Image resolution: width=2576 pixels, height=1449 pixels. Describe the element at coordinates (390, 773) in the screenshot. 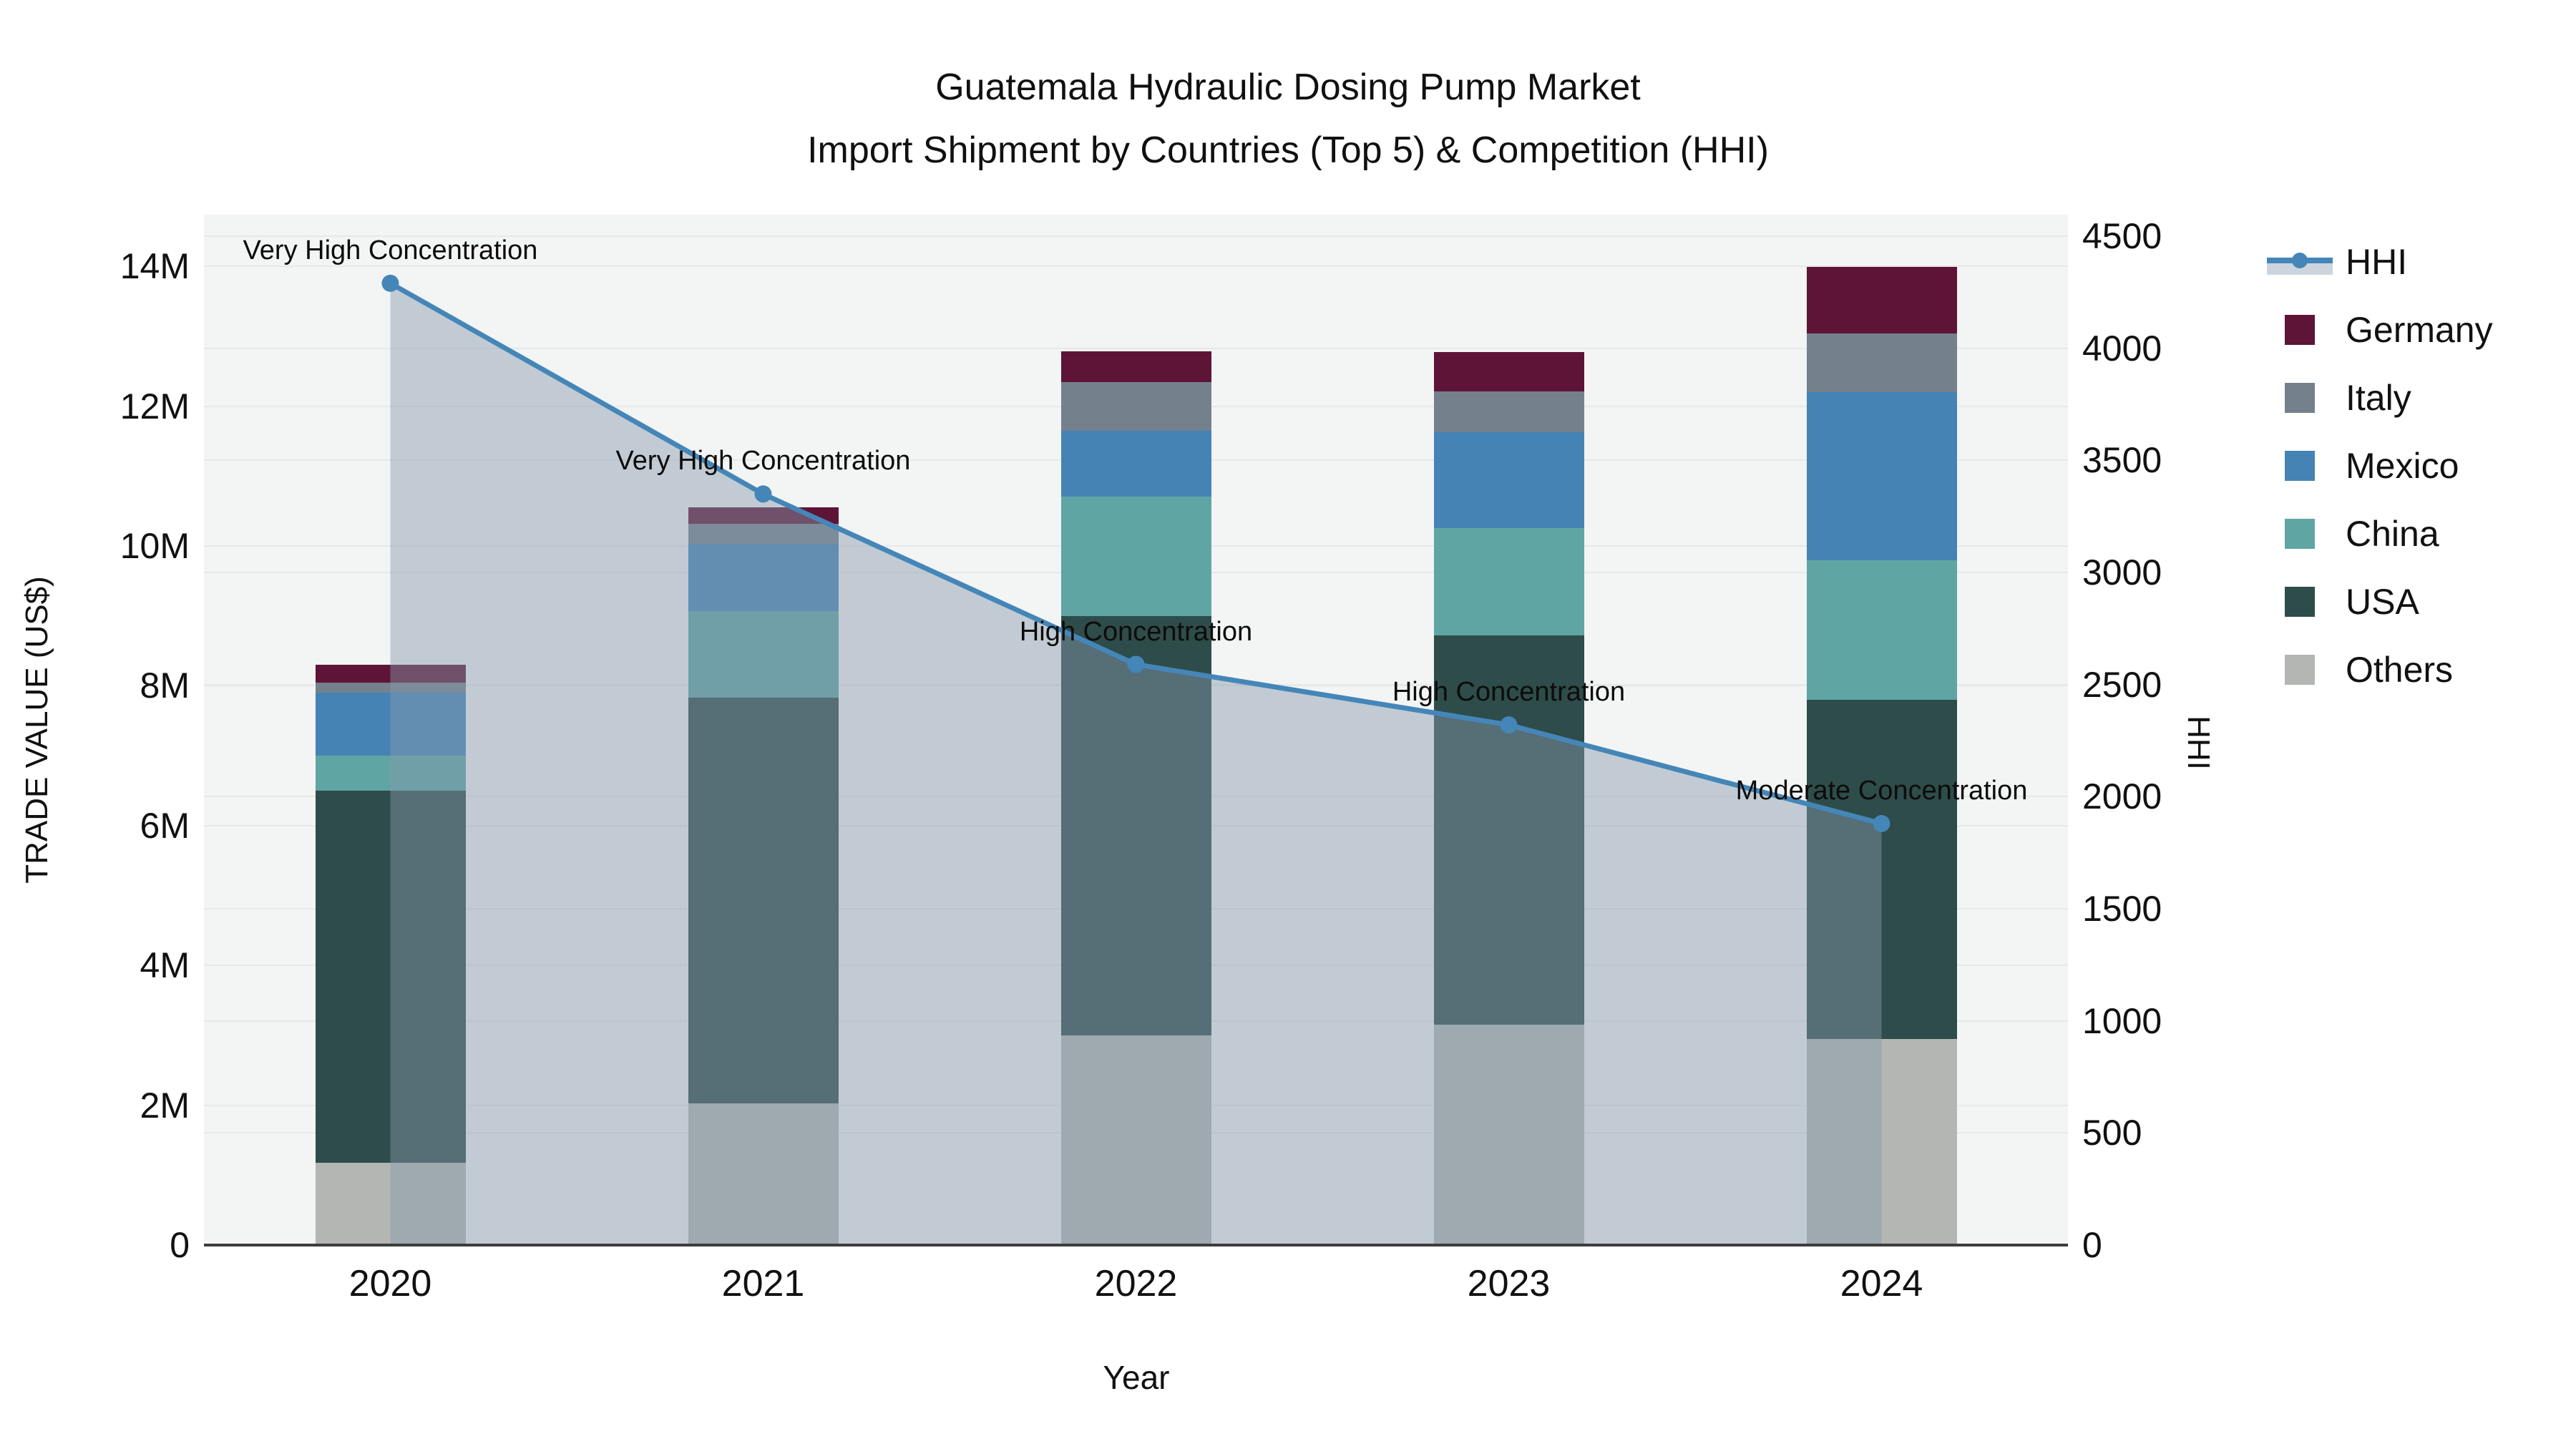

I see `bar-2020-china` at that location.